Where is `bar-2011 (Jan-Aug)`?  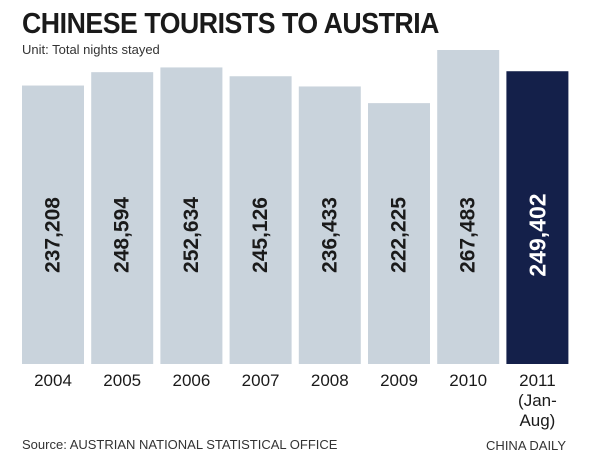
bar-2011 (Jan-Aug) is located at coordinates (537, 217).